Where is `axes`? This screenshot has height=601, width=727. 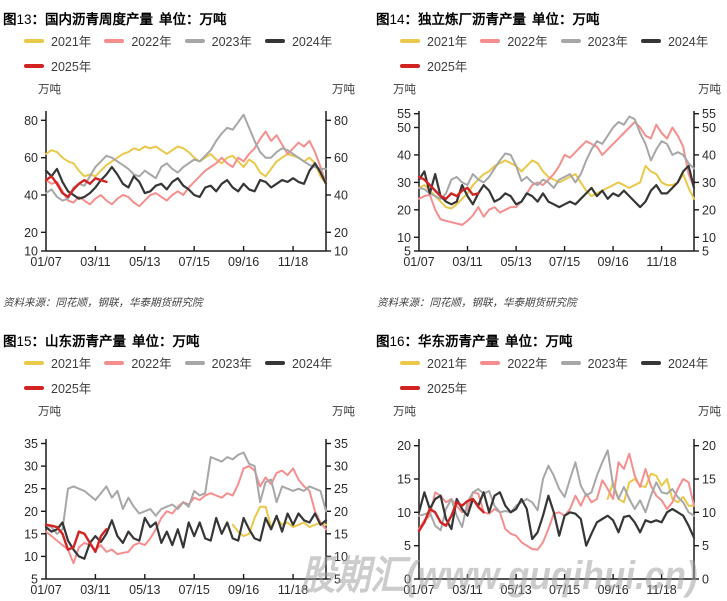 axes is located at coordinates (556, 181).